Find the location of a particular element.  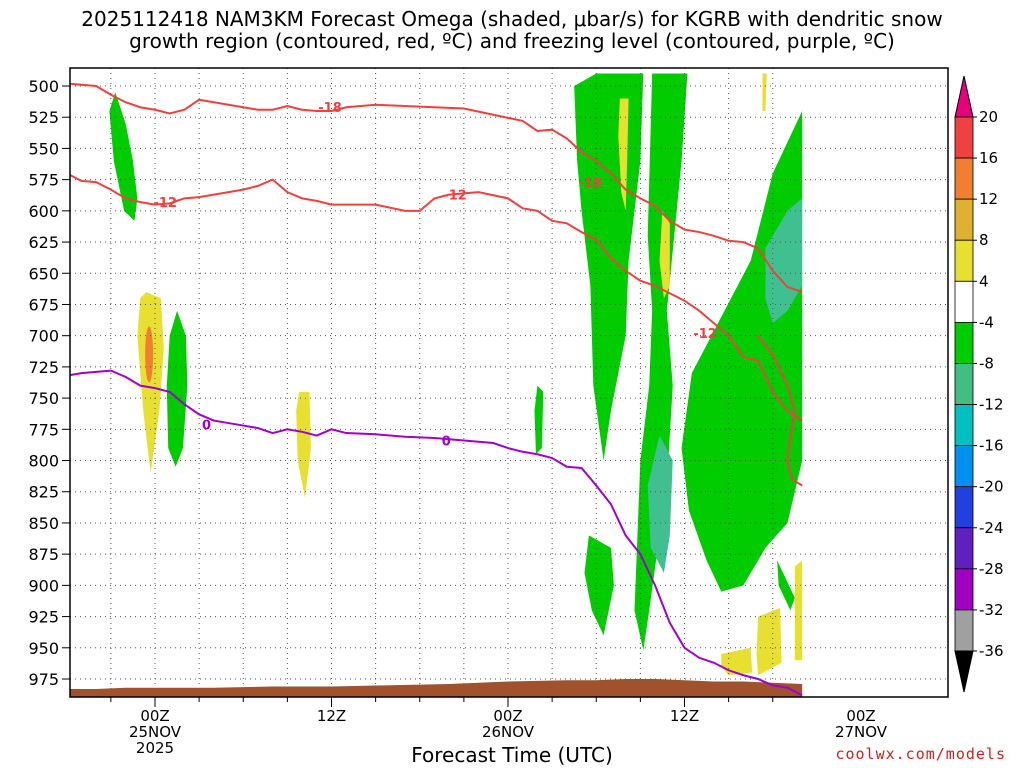

colorbar-label: -8 is located at coordinates (986, 363).